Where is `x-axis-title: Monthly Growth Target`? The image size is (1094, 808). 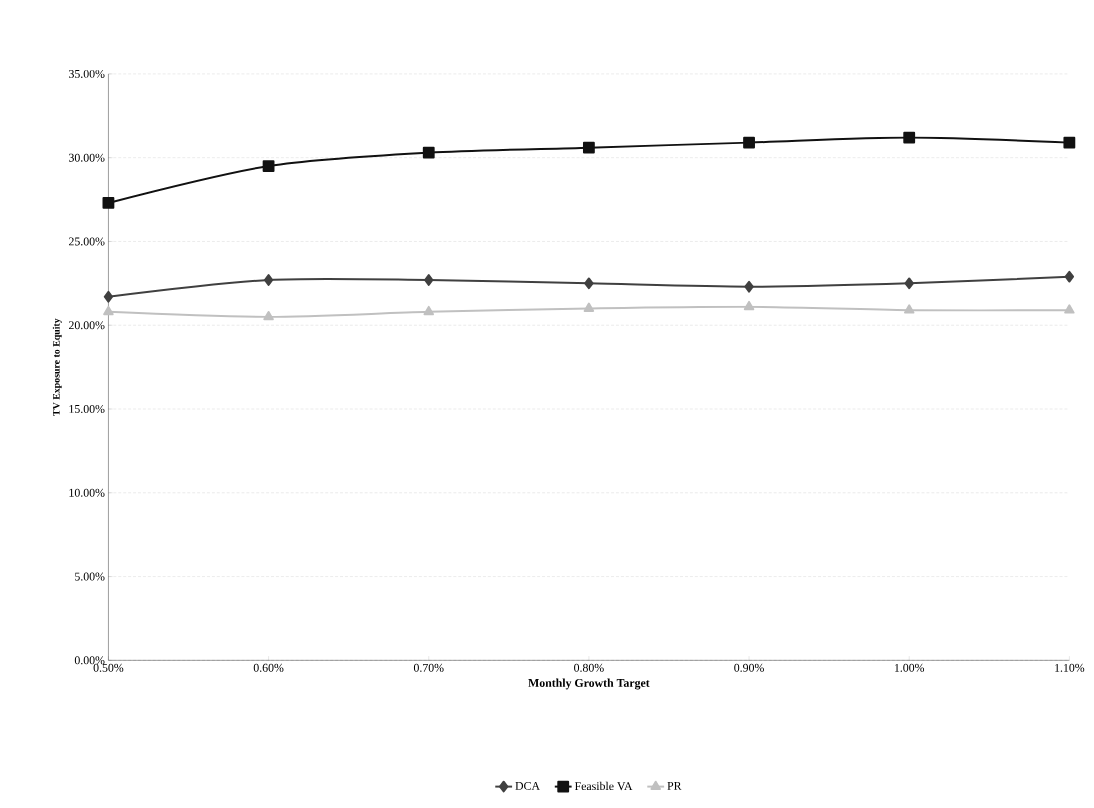
x-axis-title: Monthly Growth Target is located at coordinates (589, 684).